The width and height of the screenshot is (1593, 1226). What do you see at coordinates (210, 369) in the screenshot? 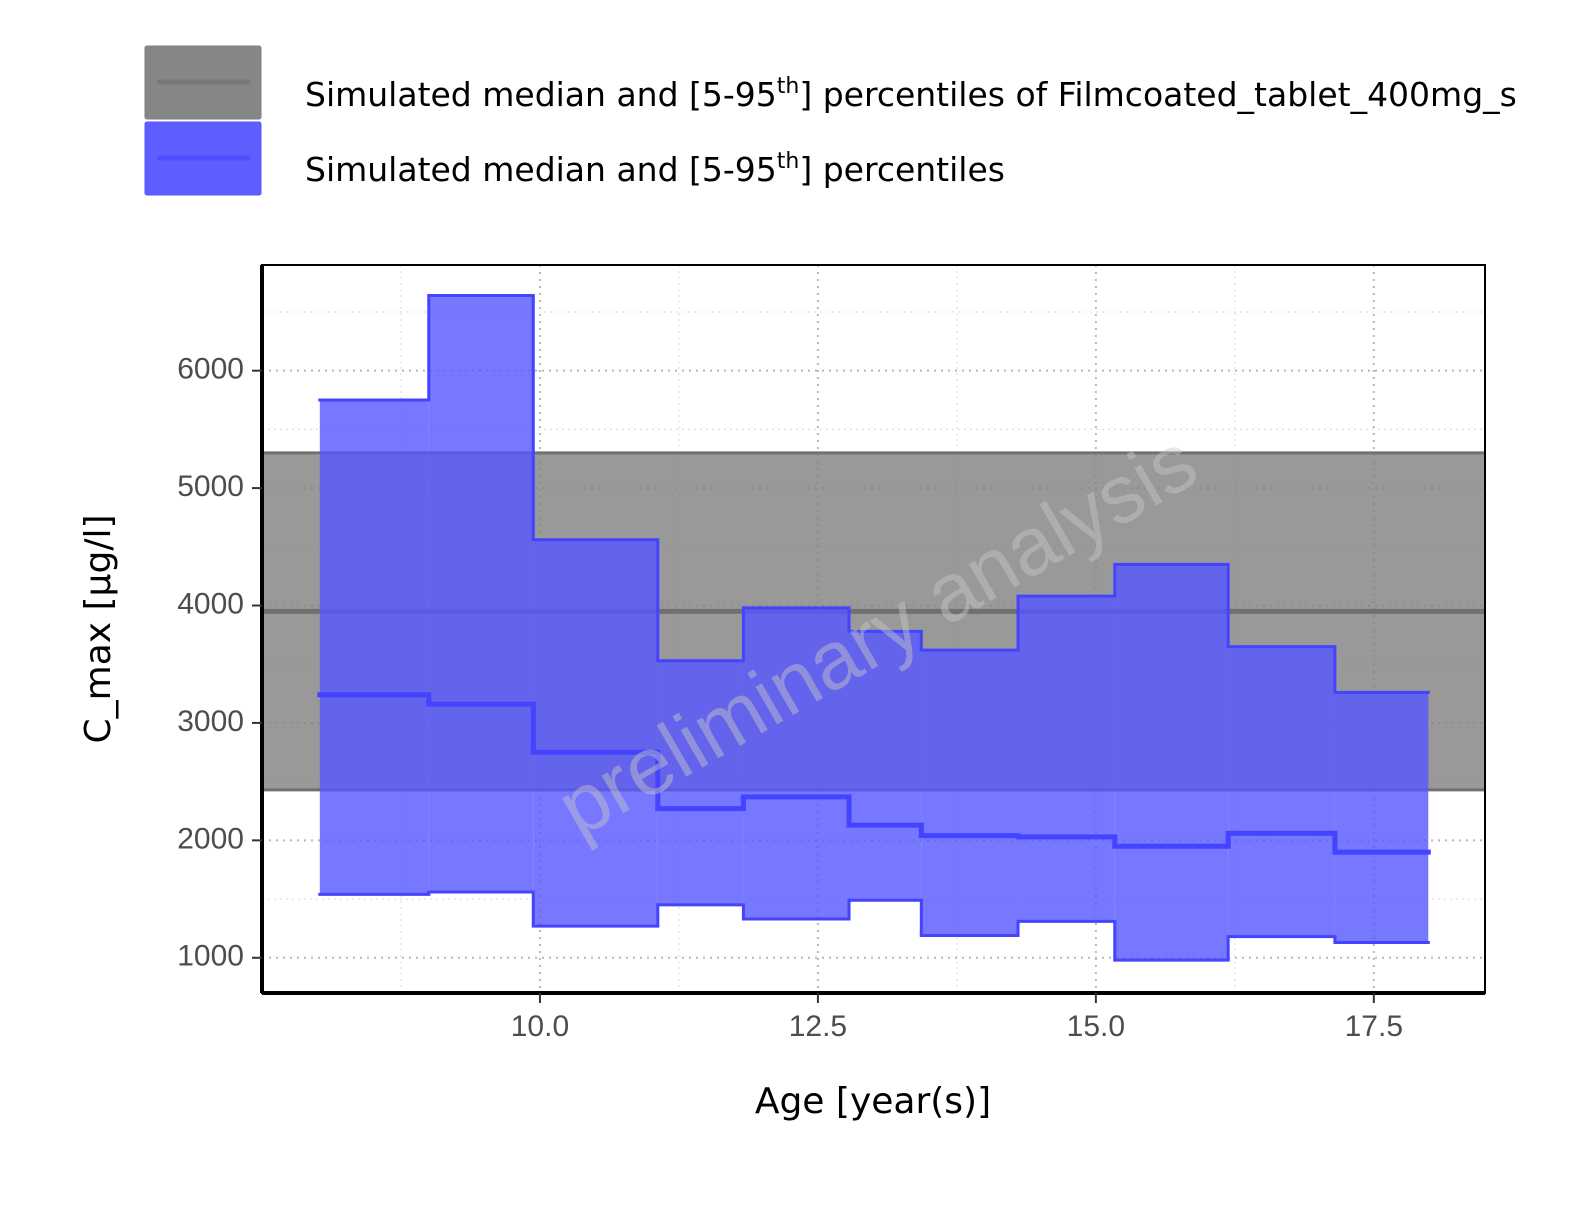
I see `y-tick-label: 6000` at bounding box center [210, 369].